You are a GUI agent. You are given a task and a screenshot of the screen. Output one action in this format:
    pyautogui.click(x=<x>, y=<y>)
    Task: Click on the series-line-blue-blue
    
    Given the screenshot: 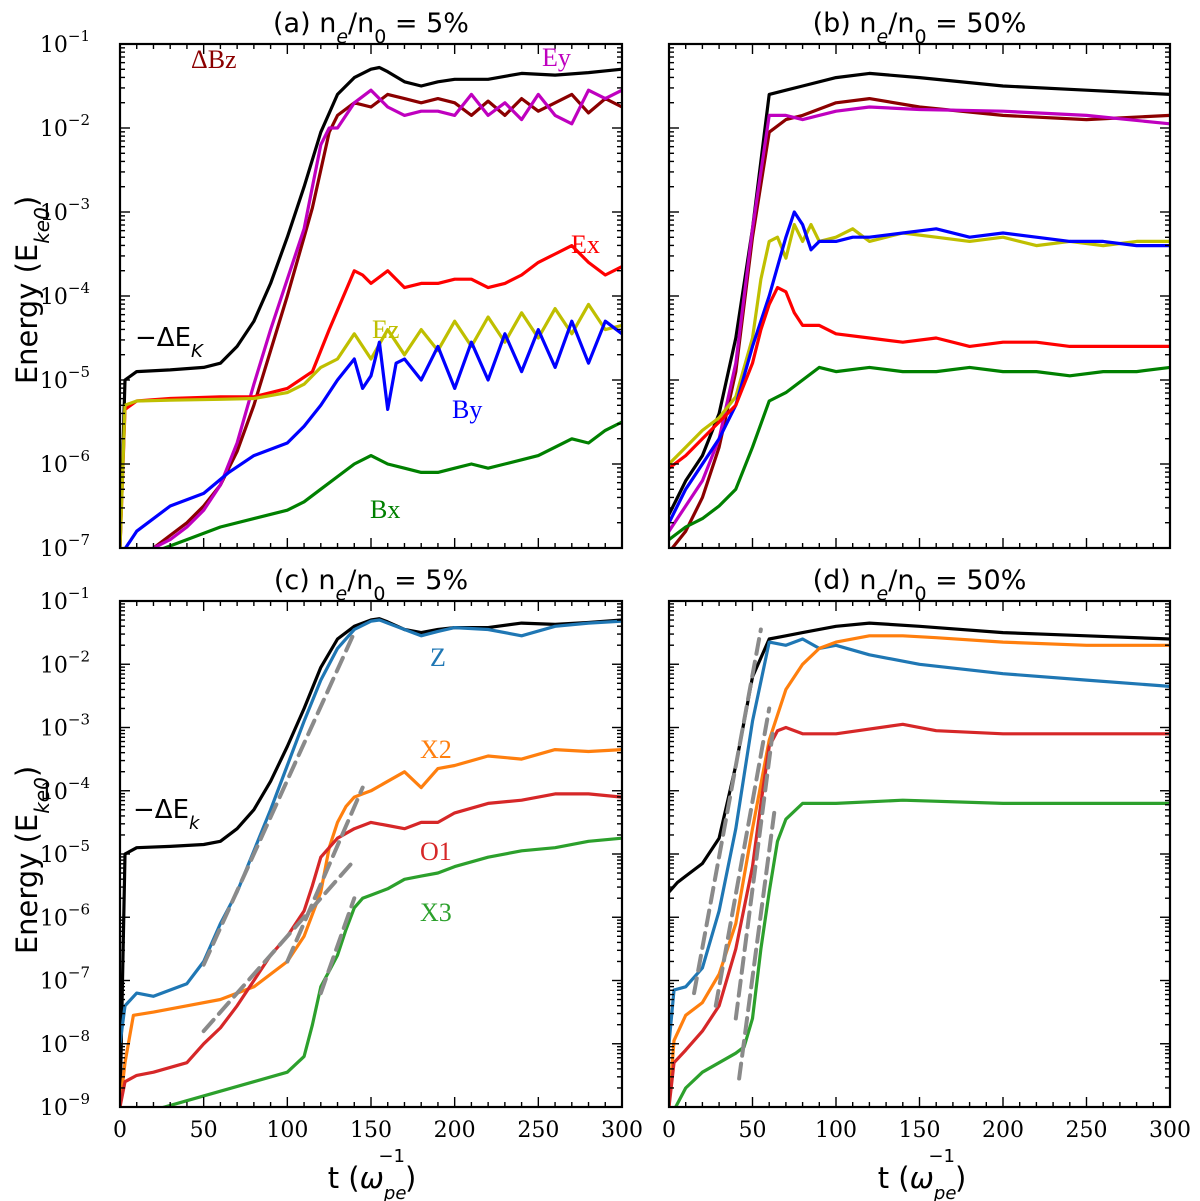 What is the action you would take?
    pyautogui.click(x=919, y=367)
    